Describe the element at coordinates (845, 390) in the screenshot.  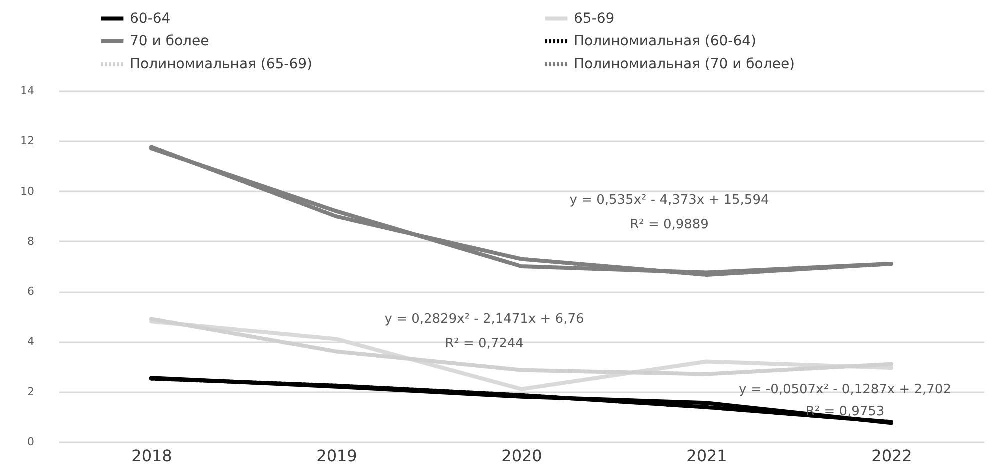
I see `annotation: y = -0,0507x² - 0,1287x + 2,702` at that location.